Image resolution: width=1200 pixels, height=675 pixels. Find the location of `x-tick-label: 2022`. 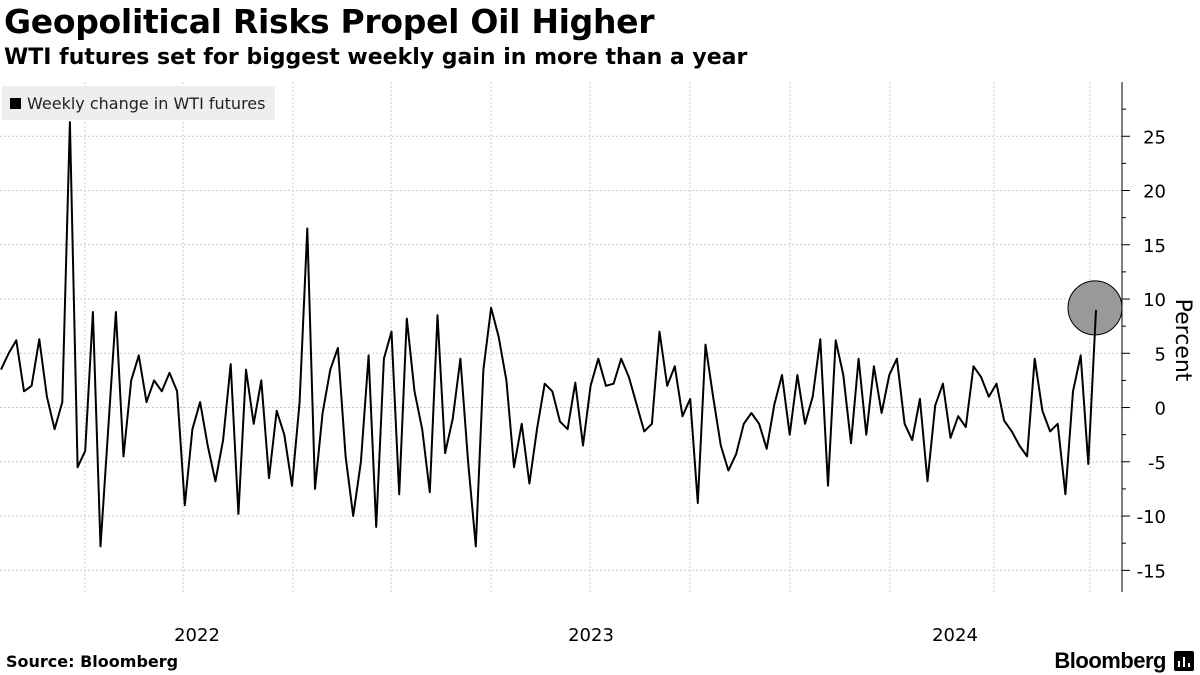

x-tick-label: 2022 is located at coordinates (197, 635).